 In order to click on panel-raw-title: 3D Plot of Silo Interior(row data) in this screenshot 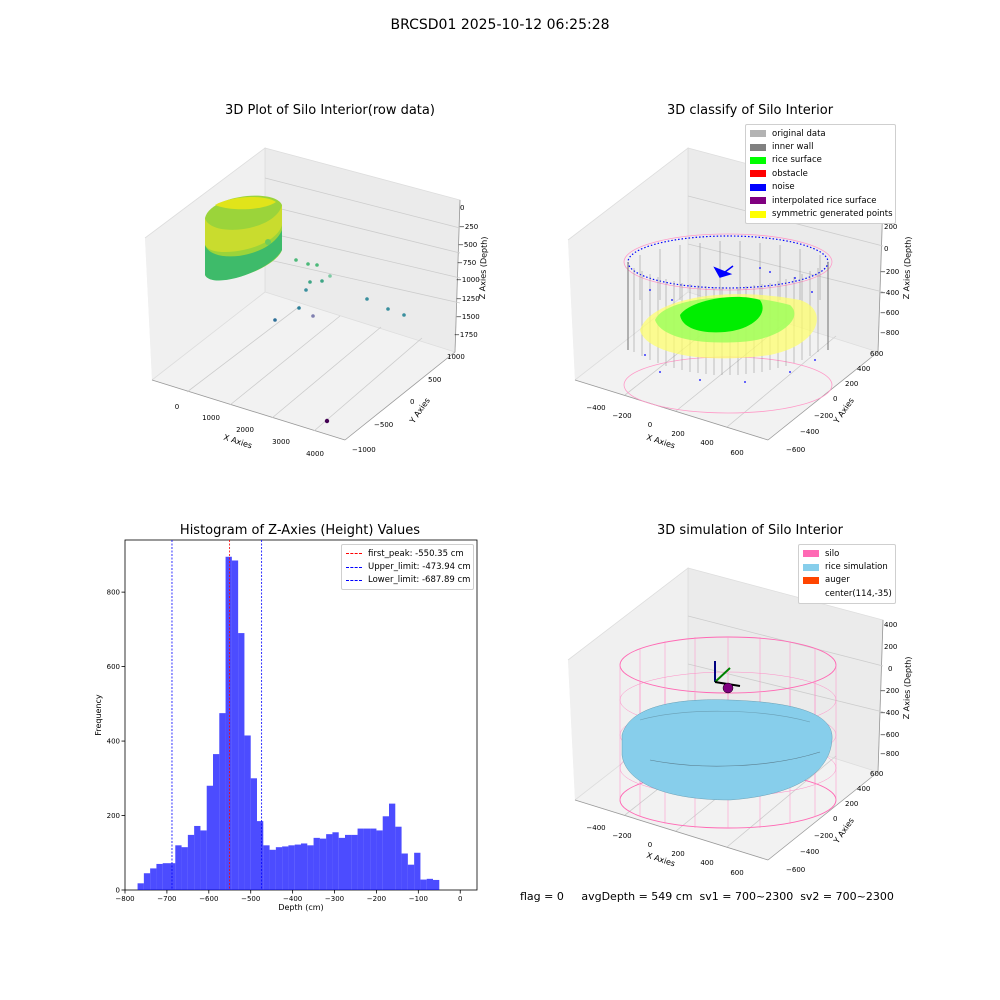, I will do `click(330, 110)`.